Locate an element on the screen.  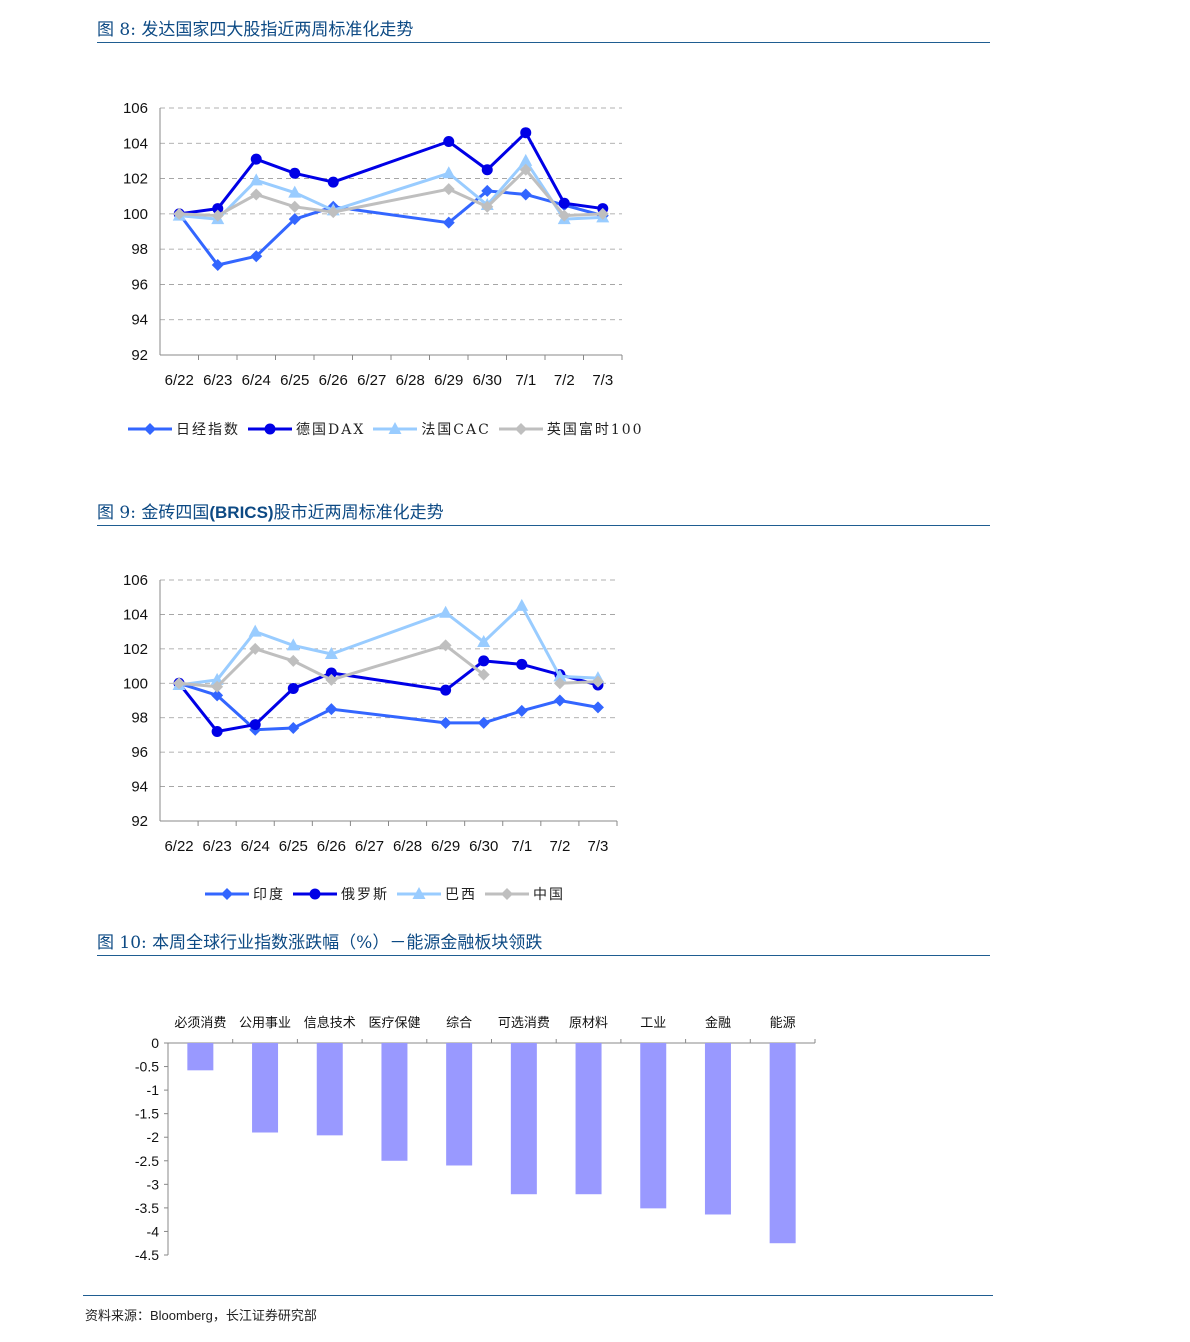
figure-9-text-c: 股市近两周标准化走势 is located at coordinates (358, 513).